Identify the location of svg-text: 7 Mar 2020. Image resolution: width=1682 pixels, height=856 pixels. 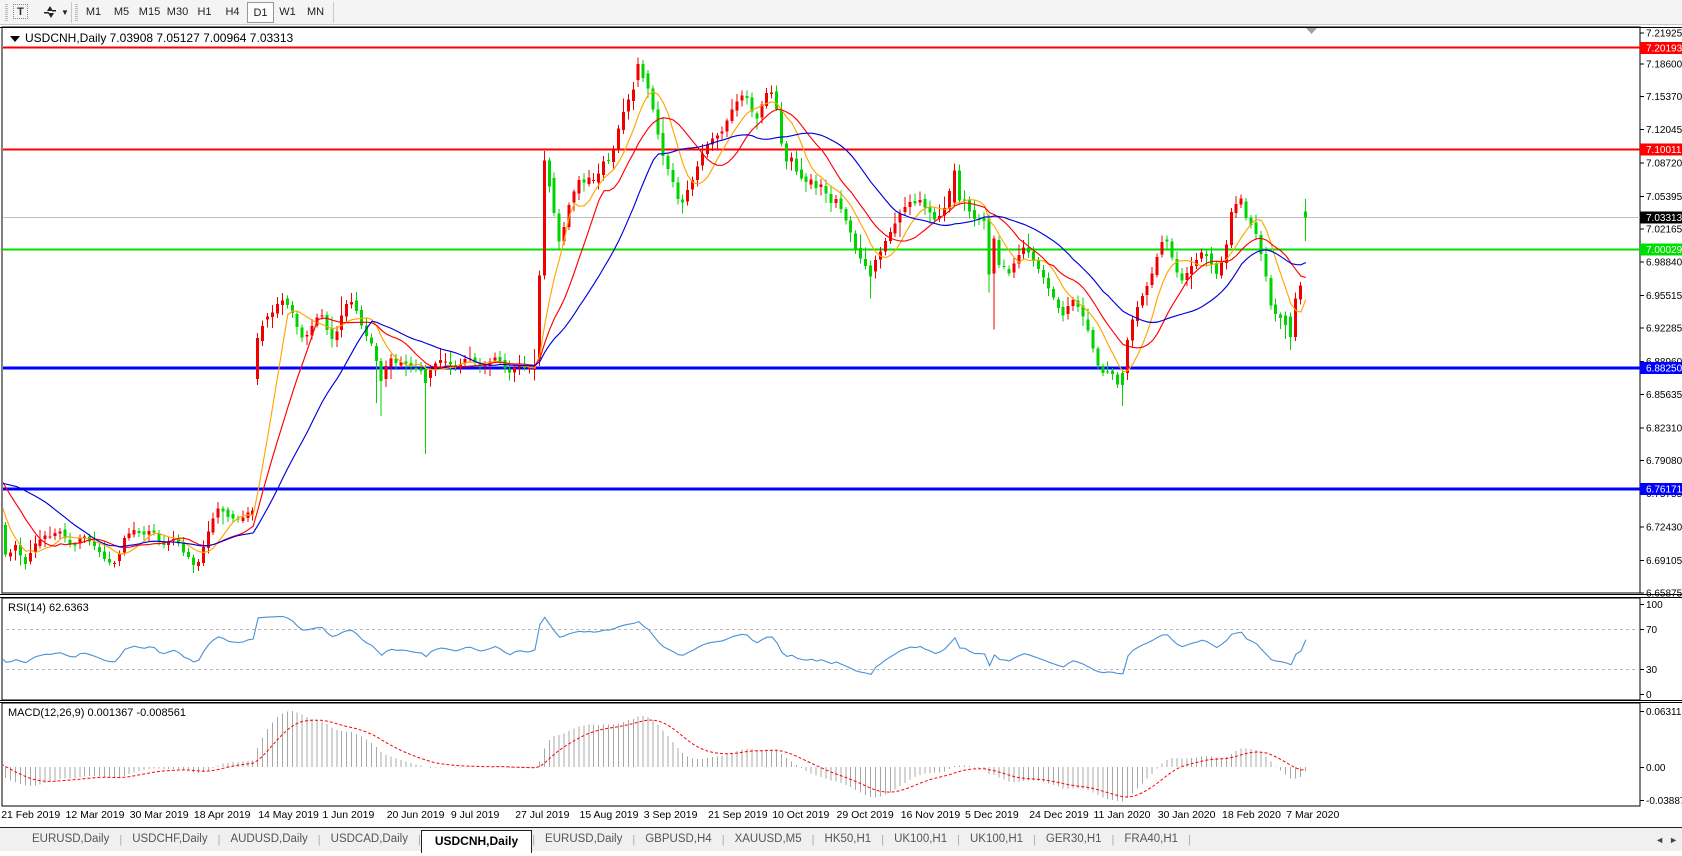
(1312, 815).